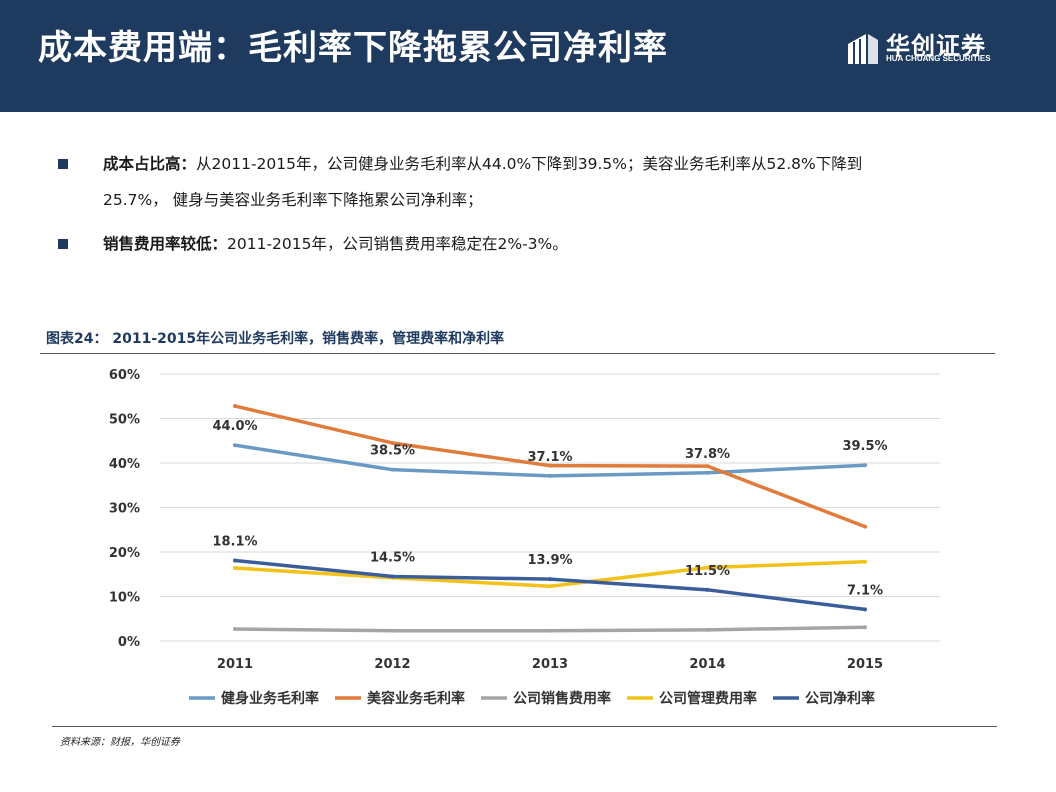 The height and width of the screenshot is (792, 1056). What do you see at coordinates (235, 664) in the screenshot?
I see `x-tick-label: 2011` at bounding box center [235, 664].